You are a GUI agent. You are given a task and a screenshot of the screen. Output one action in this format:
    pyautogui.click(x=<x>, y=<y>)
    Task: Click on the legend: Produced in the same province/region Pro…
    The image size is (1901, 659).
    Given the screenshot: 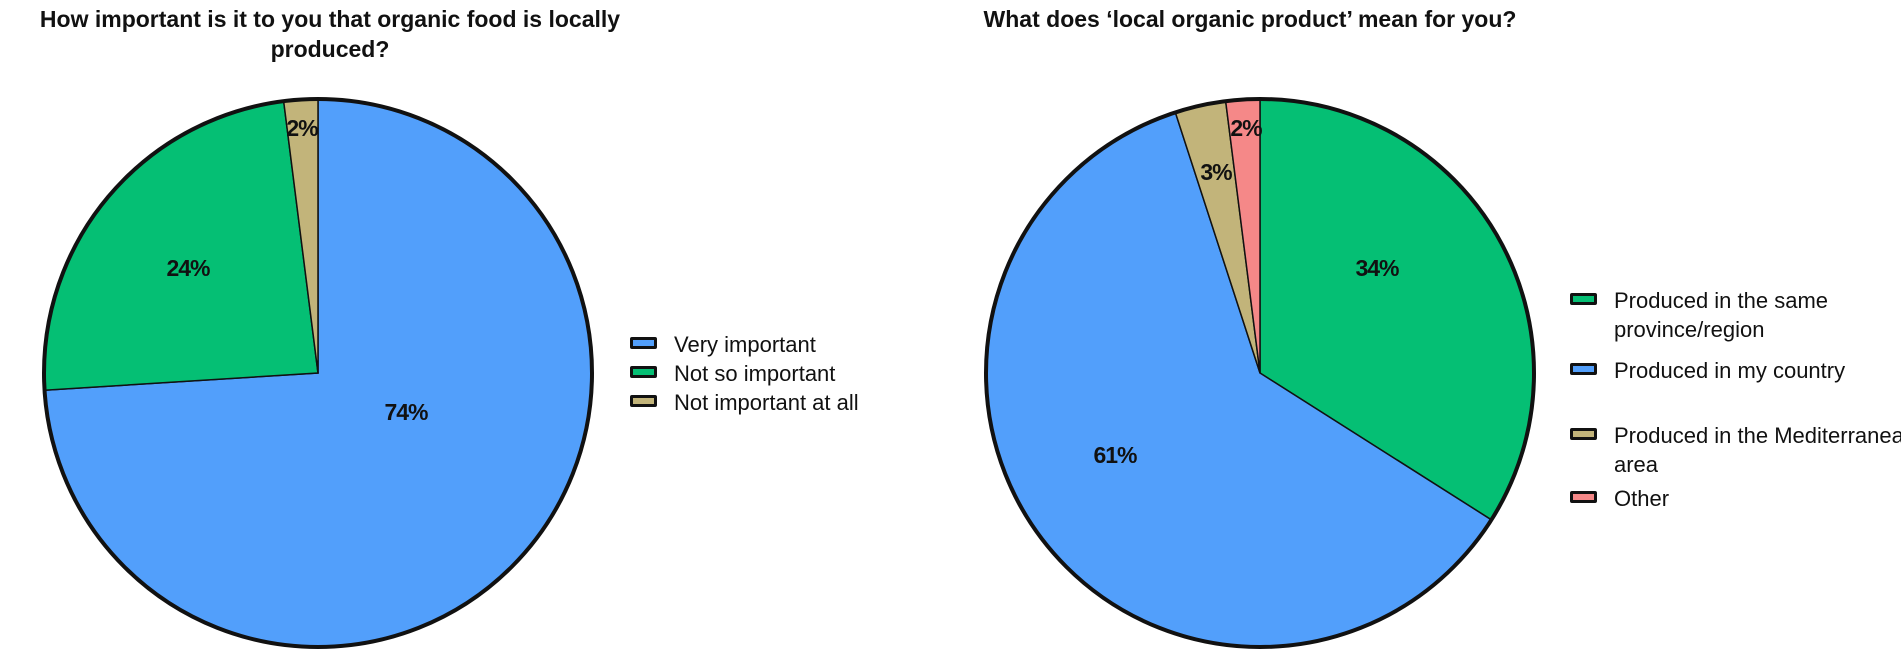 What is the action you would take?
    pyautogui.click(x=1735, y=399)
    